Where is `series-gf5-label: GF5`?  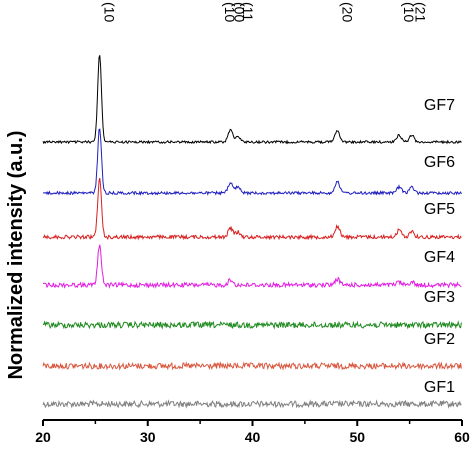 series-gf5-label: GF5 is located at coordinates (439, 209).